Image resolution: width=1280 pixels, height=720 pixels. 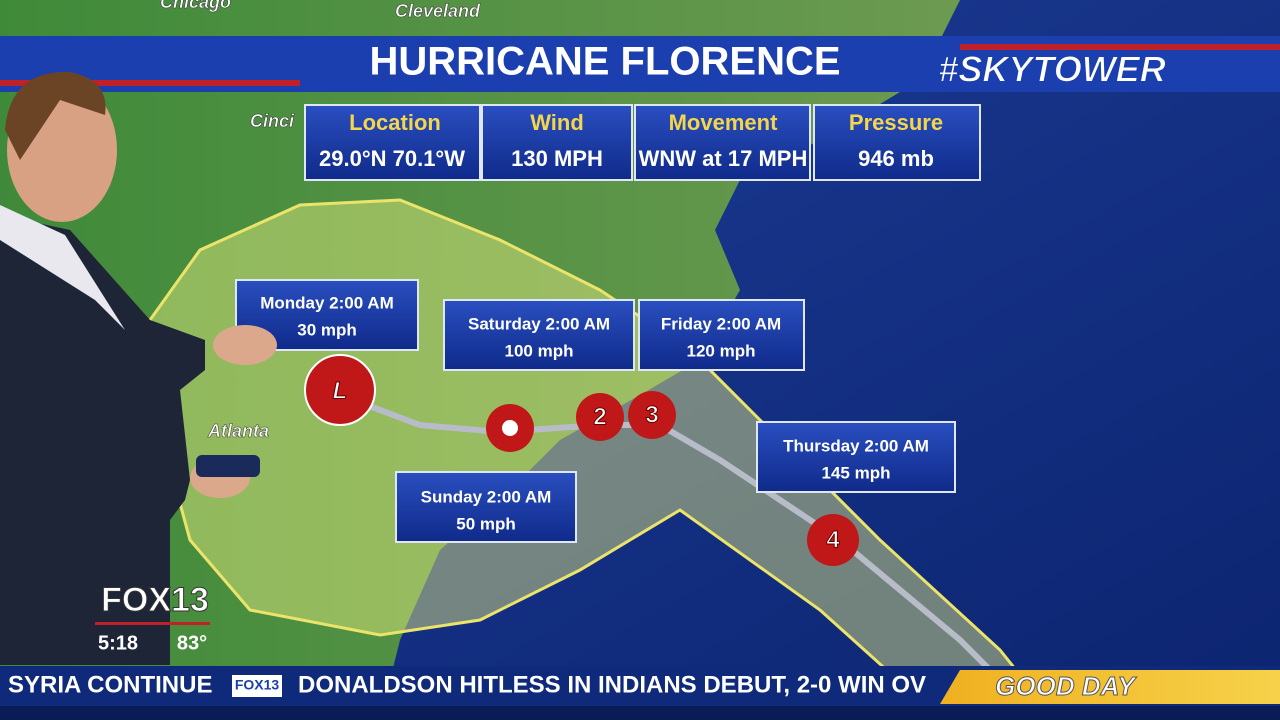 I want to click on storm-icon-label: 3, so click(x=651, y=414).